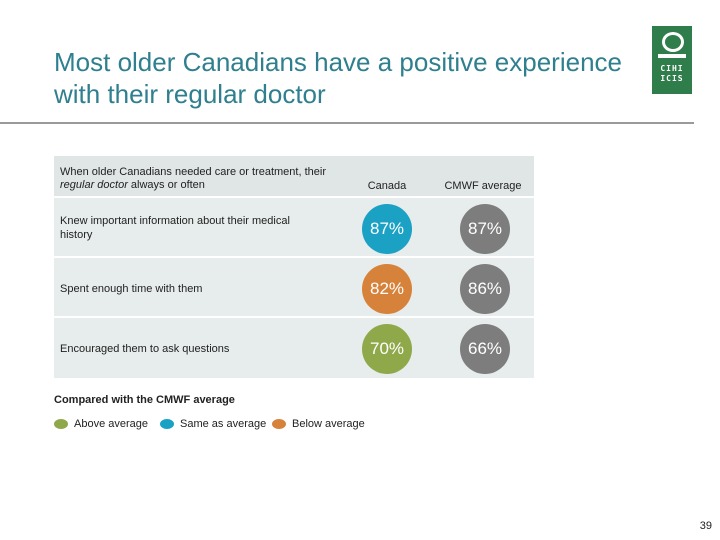  Describe the element at coordinates (111, 424) in the screenshot. I see `legend-label-above: Above average` at that location.